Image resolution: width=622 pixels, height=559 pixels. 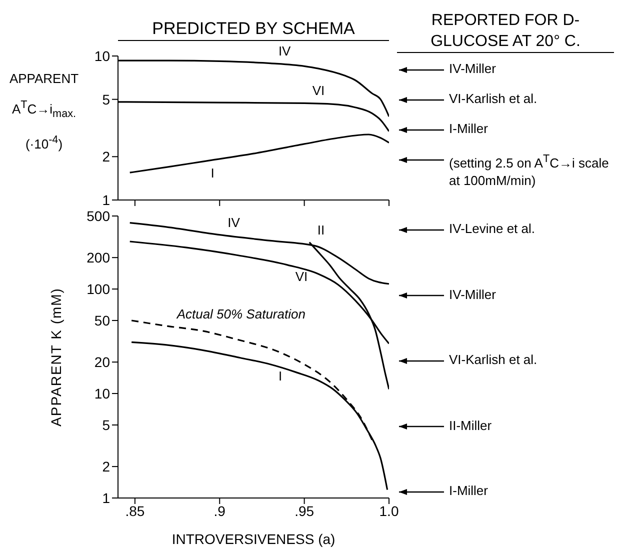 I want to click on x-axis-title: INTROVERSIVENESS (a), so click(x=254, y=539).